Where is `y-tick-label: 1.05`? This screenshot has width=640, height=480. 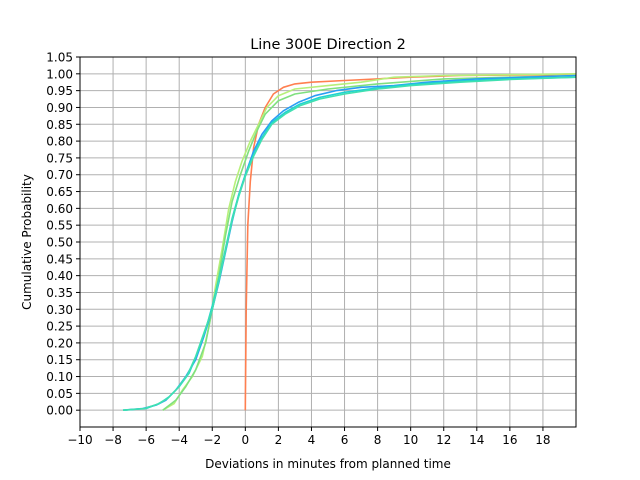 y-tick-label: 1.05 is located at coordinates (59, 58).